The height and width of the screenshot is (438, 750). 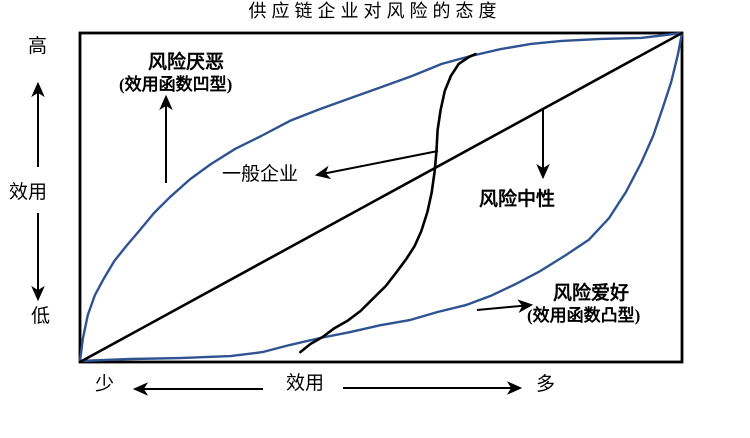 I want to click on figure-title: 供应链企业对风险的态度, so click(x=375, y=11).